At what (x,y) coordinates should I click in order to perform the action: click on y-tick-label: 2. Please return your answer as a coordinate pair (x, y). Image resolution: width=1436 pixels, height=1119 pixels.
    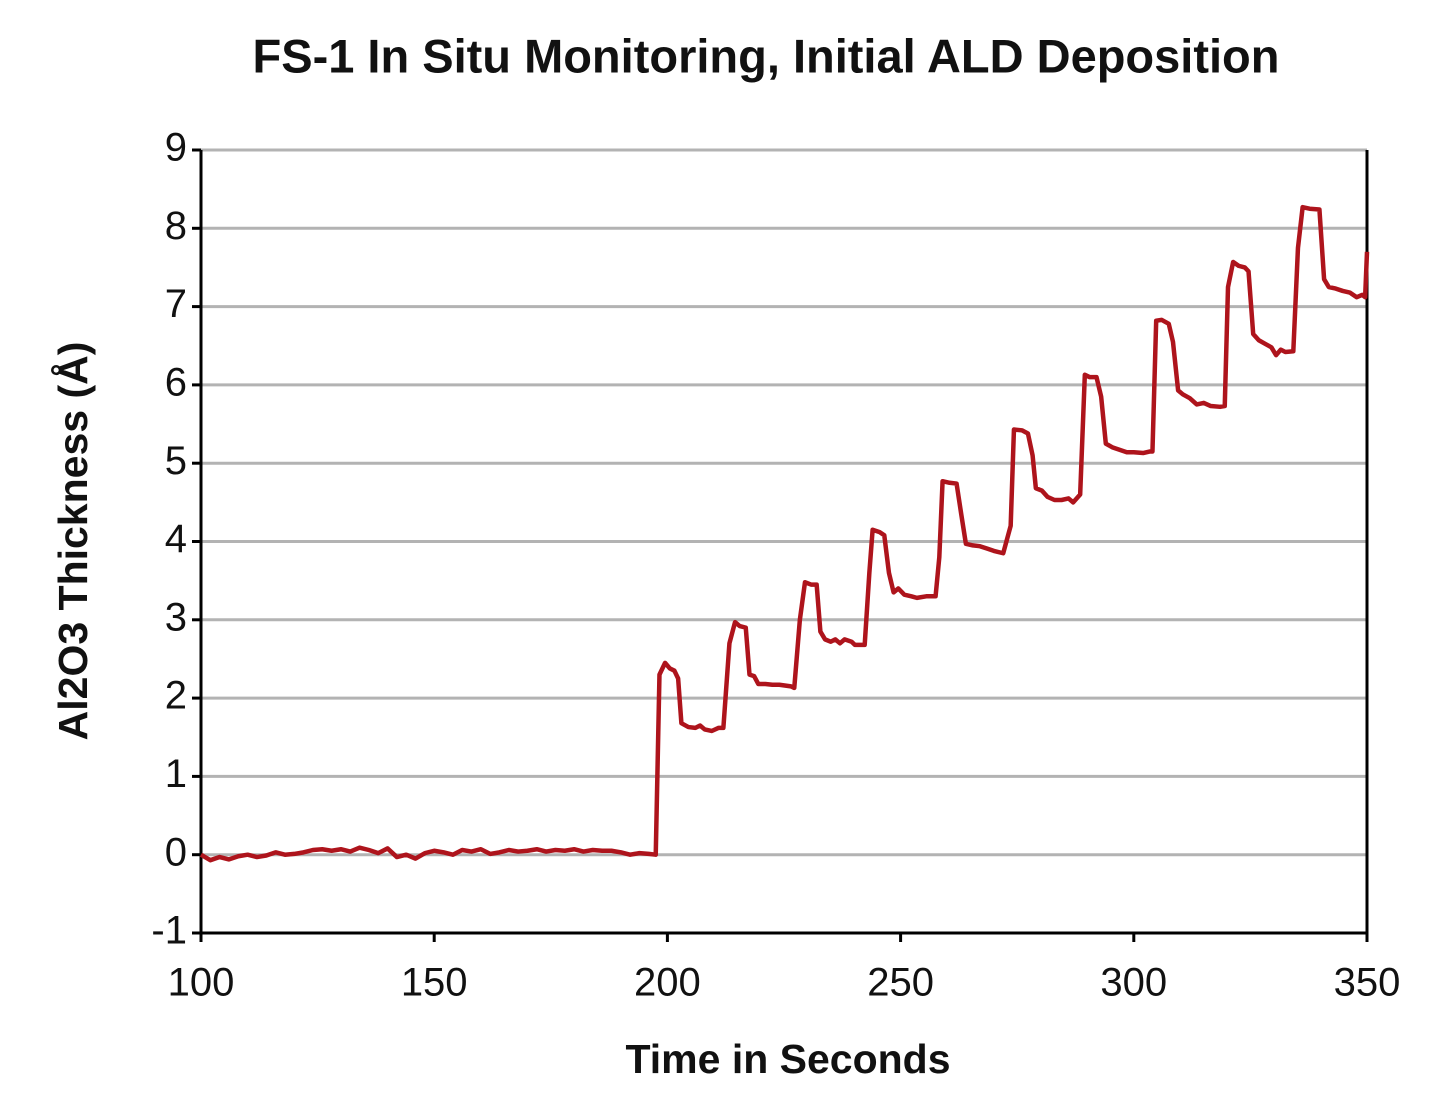
    Looking at the image, I should click on (176, 696).